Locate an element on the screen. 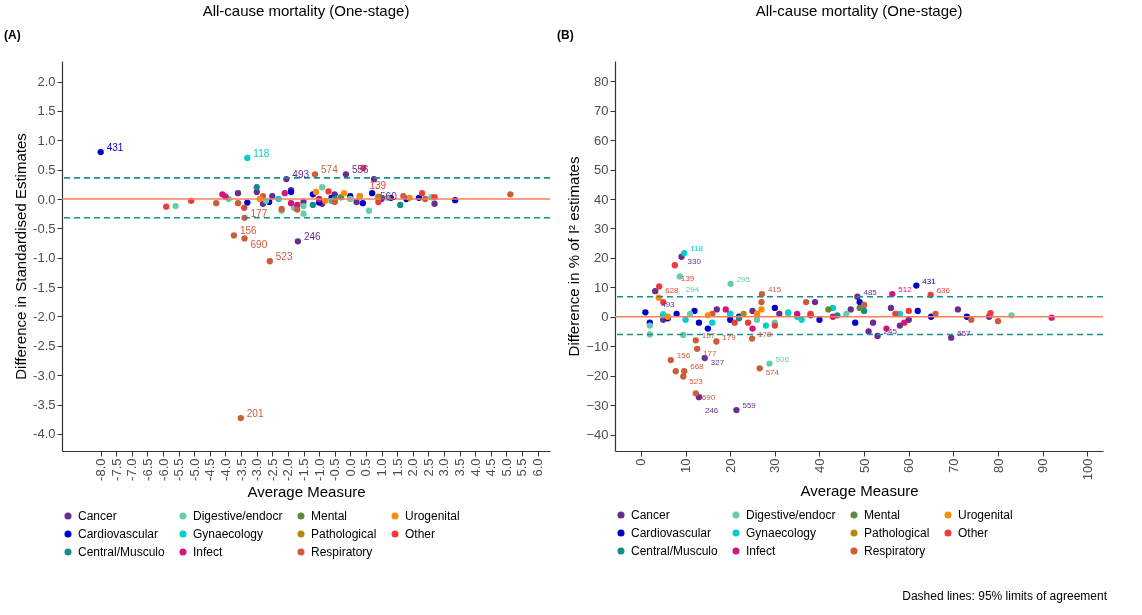  x-axis-title: Average Measure is located at coordinates (859, 491).